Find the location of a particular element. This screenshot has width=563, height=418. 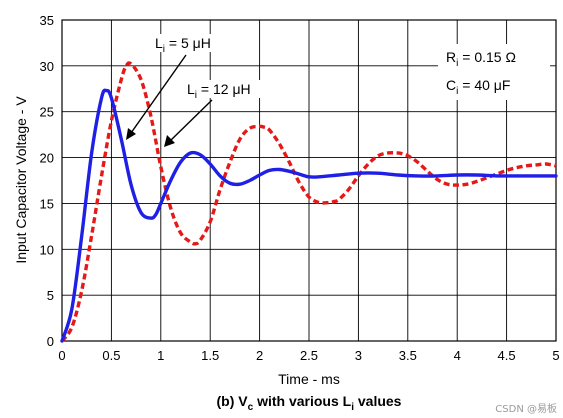

label-bg-params is located at coordinates (494, 72).